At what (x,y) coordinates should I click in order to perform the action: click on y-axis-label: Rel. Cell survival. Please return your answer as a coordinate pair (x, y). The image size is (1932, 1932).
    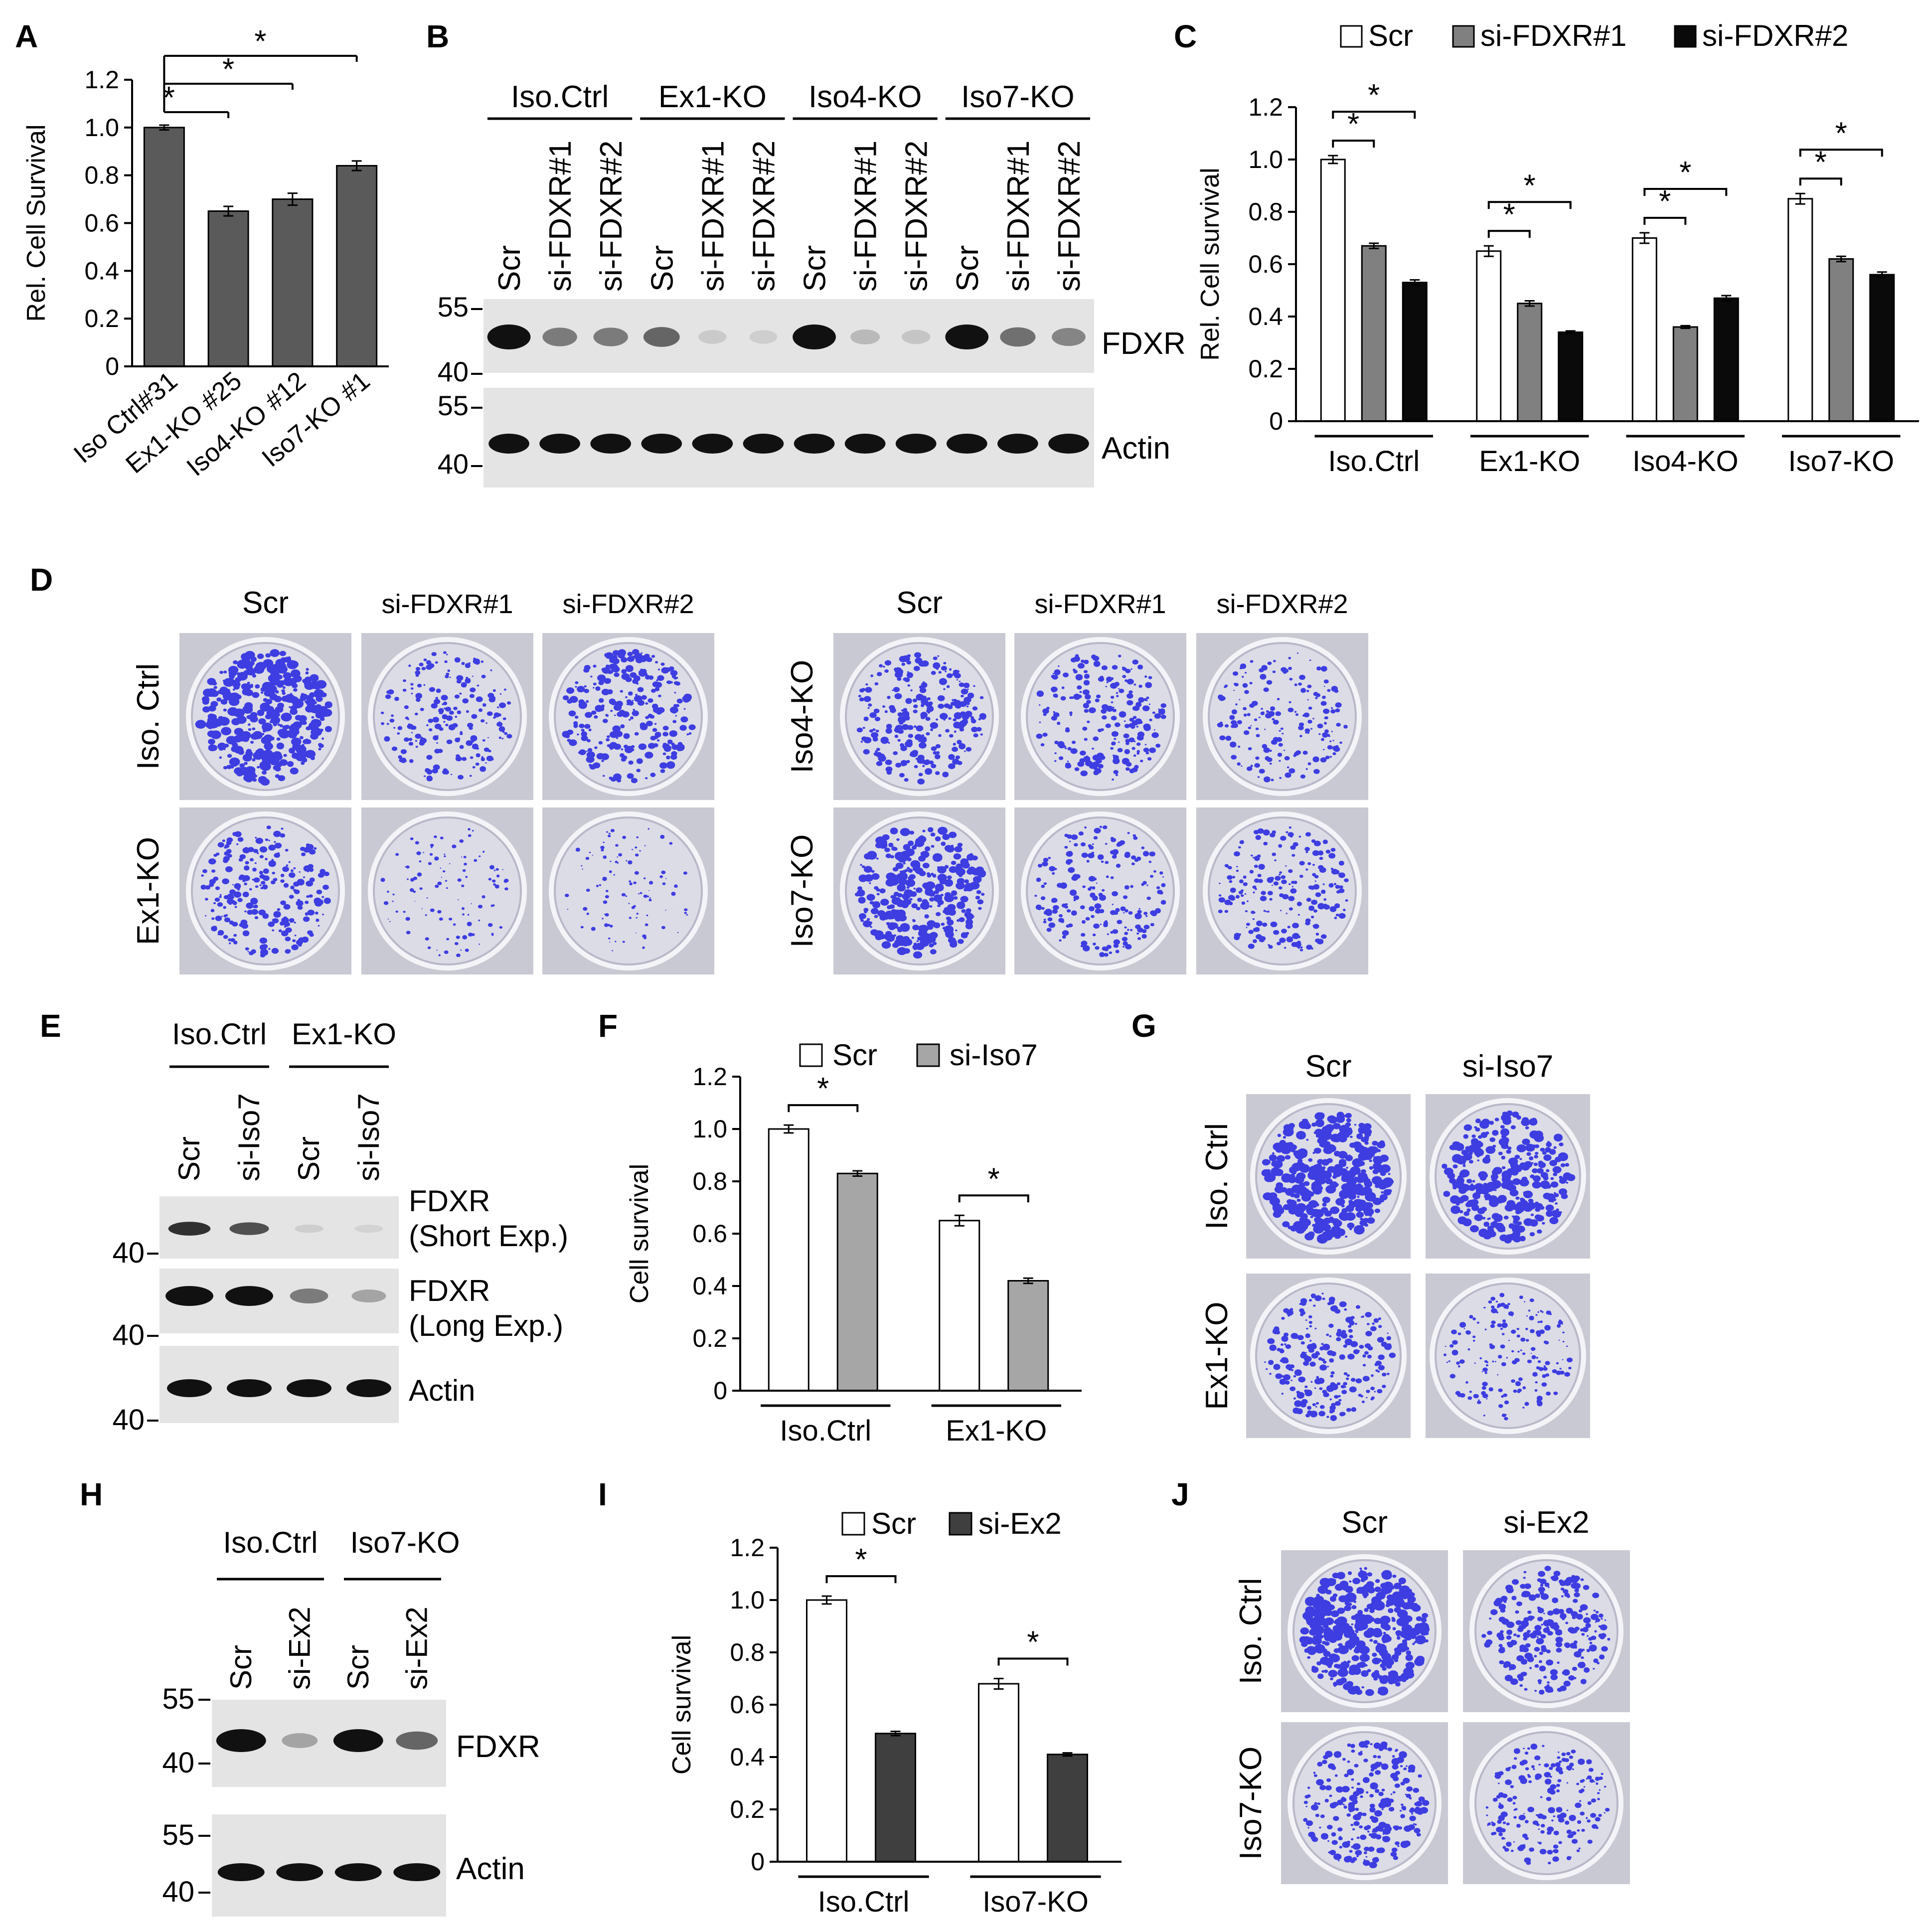
    Looking at the image, I should click on (1210, 263).